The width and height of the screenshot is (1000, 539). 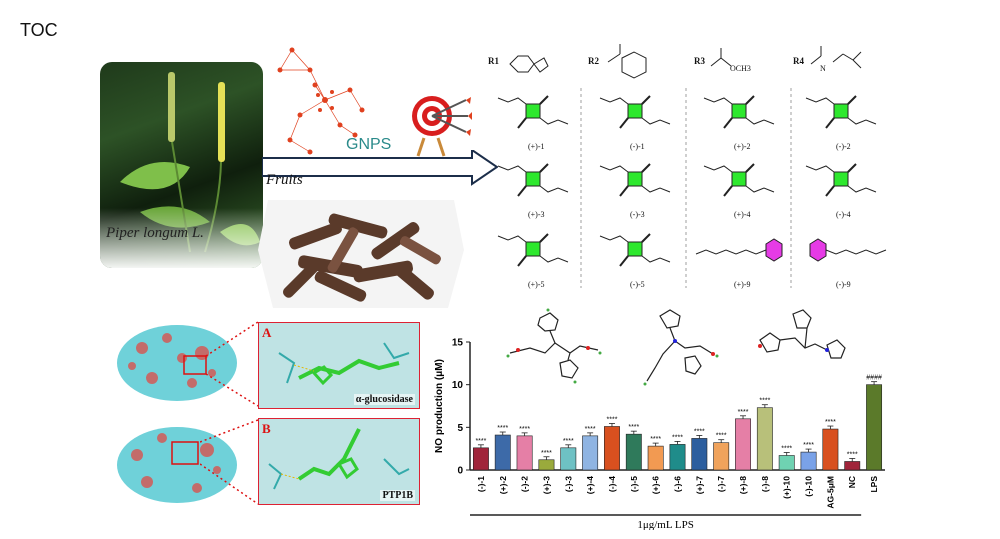 I want to click on compound-label: (+)-9, so click(x=742, y=284).